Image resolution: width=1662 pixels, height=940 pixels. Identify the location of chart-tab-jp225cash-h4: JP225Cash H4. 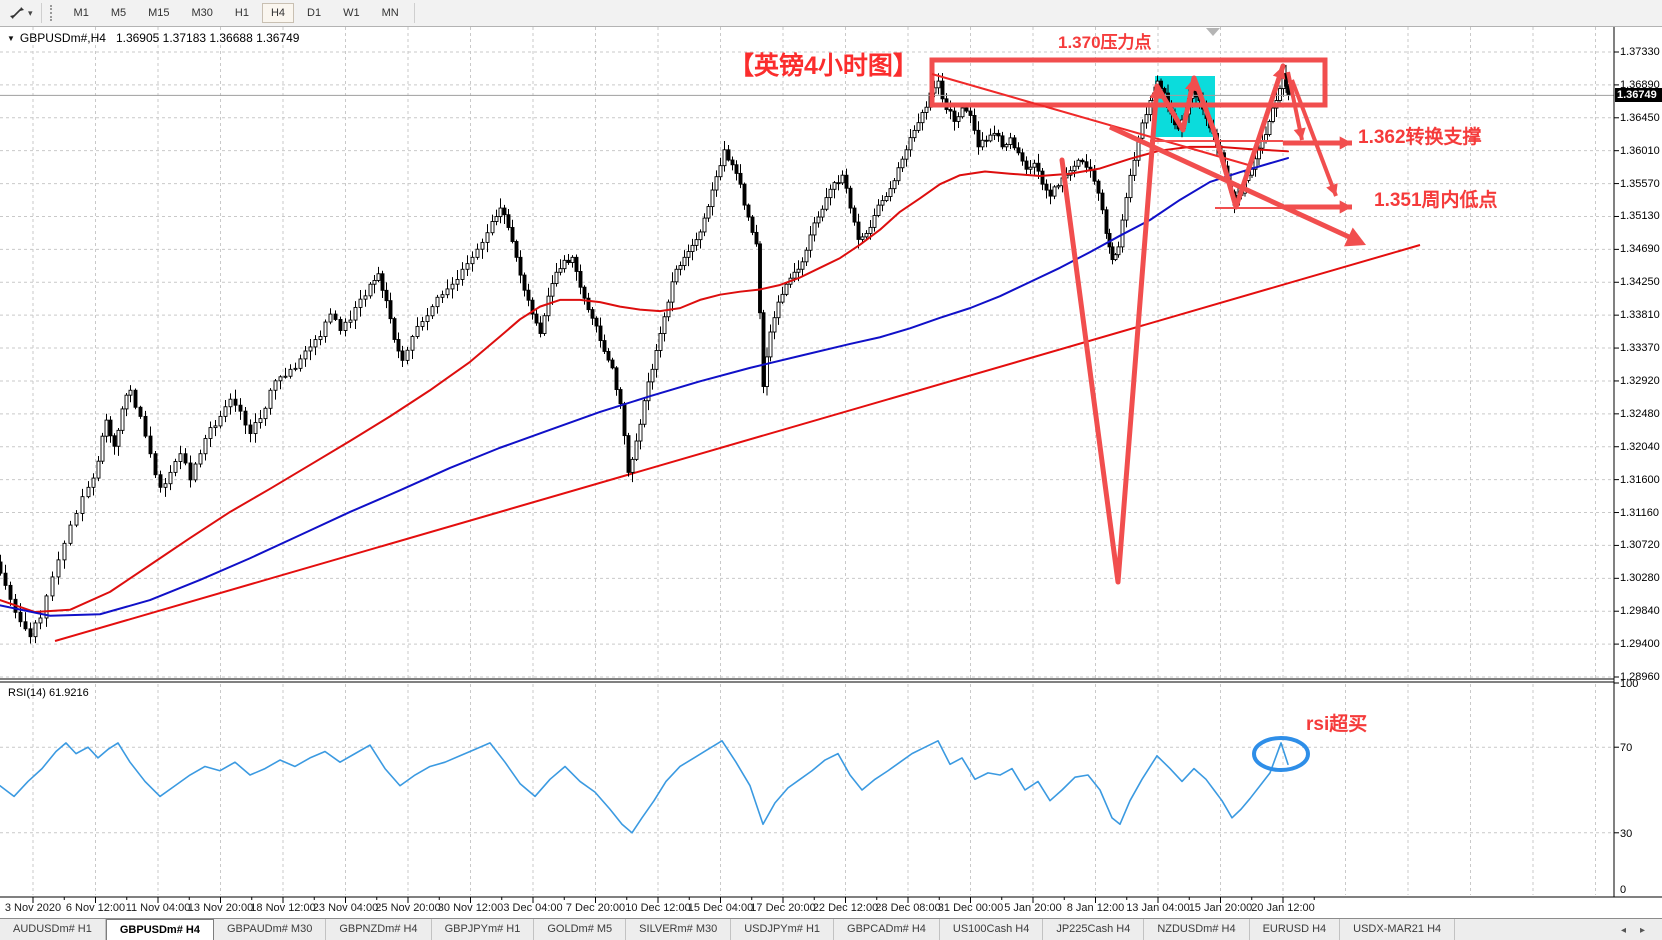
(1094, 929).